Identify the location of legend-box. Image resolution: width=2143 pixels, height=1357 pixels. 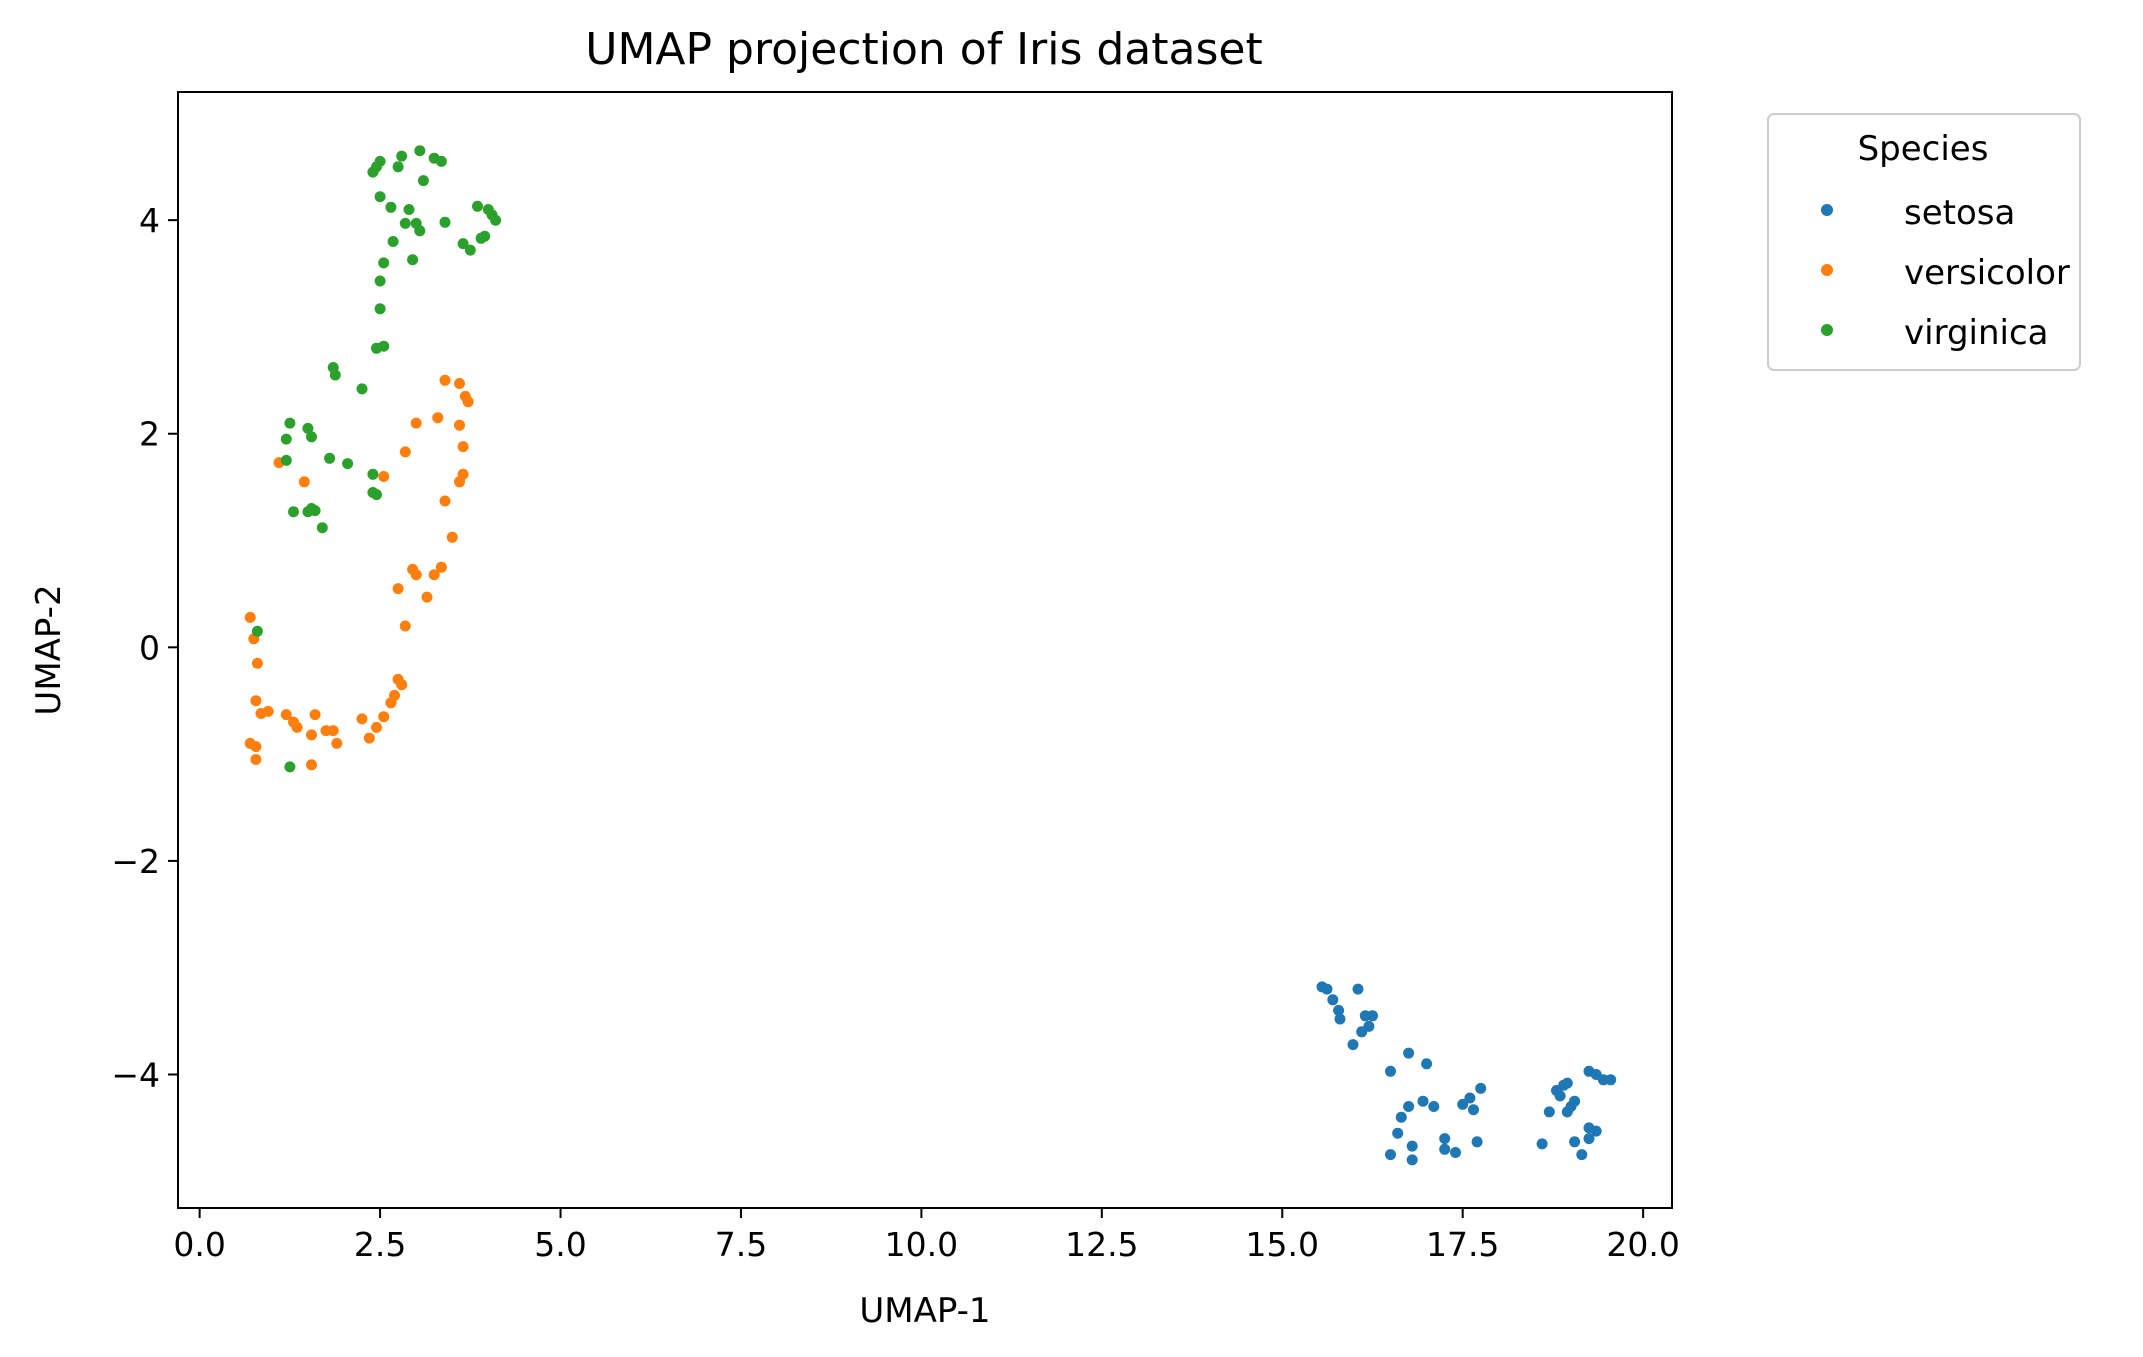
(1924, 242).